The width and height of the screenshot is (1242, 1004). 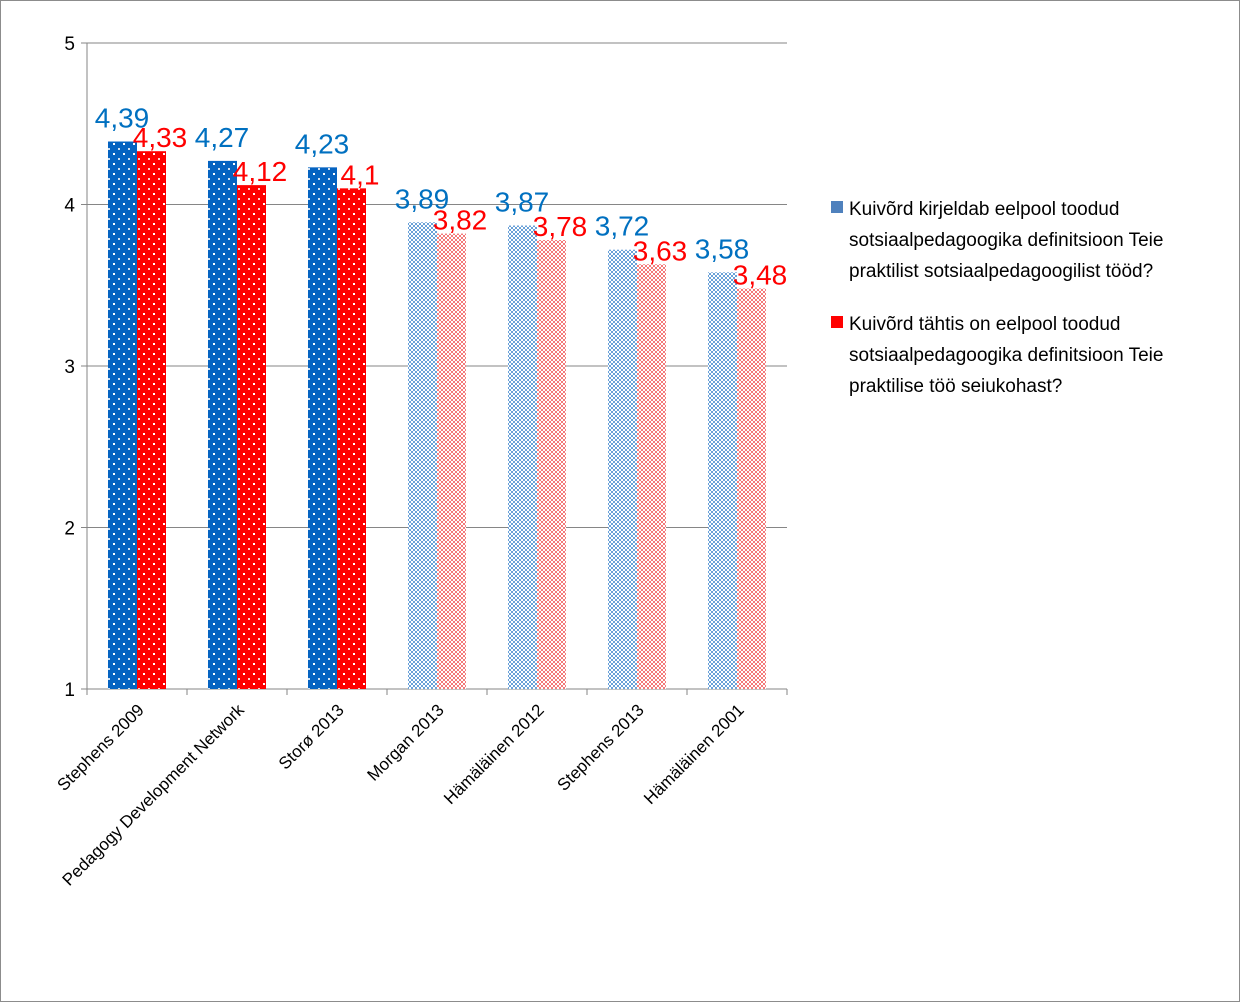 What do you see at coordinates (69, 367) in the screenshot?
I see `y-tick-label: 3` at bounding box center [69, 367].